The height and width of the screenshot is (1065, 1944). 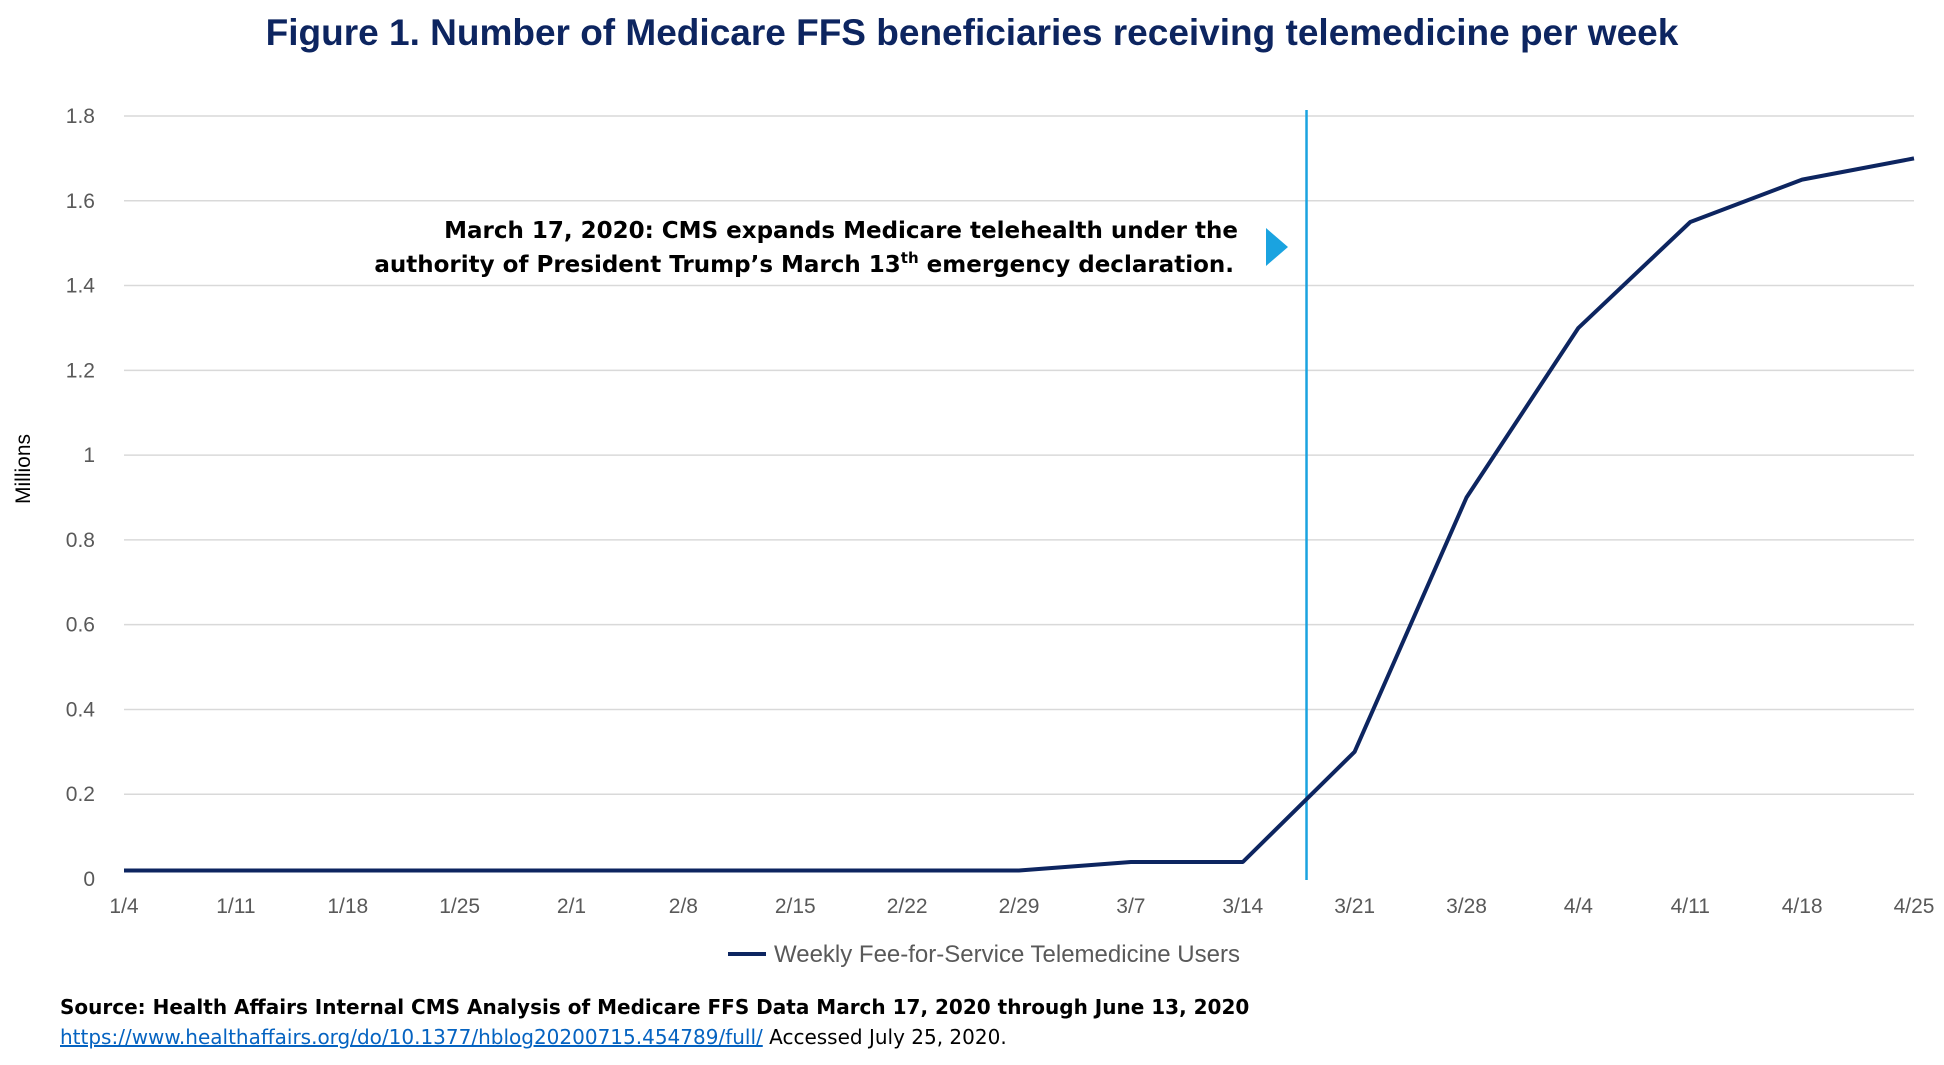 What do you see at coordinates (910, 258) in the screenshot?
I see `annotation-superscript: th` at bounding box center [910, 258].